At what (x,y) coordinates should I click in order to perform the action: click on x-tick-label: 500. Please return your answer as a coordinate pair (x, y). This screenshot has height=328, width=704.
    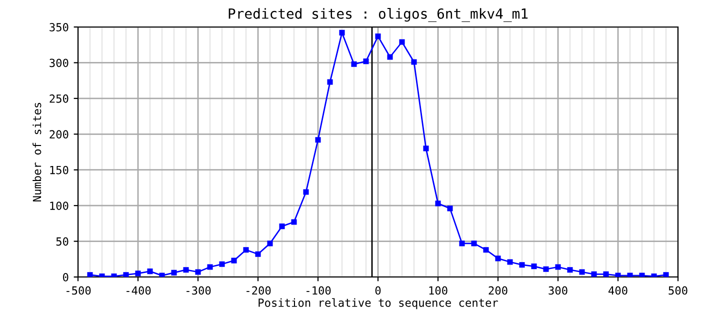
    Looking at the image, I should click on (678, 290).